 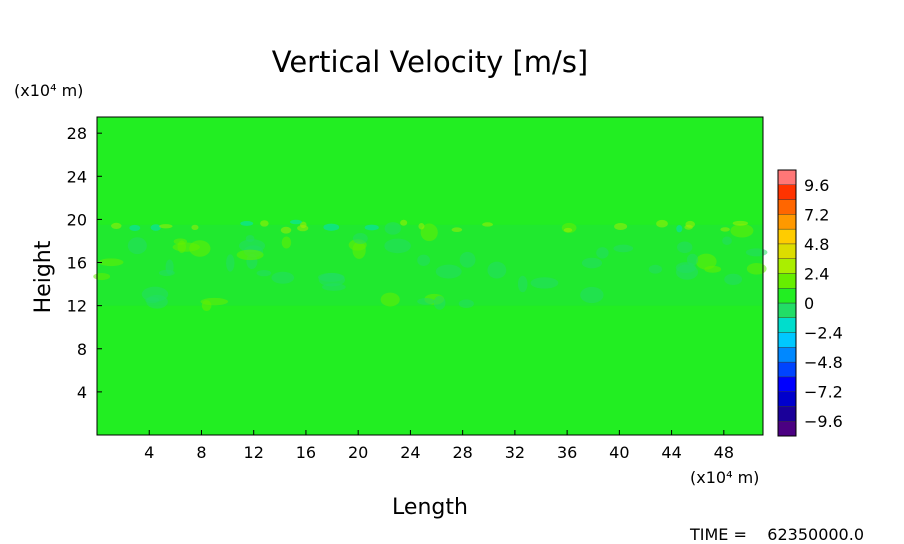 I want to click on y-axis-ticks: 4 8 12 16 20 24 28, so click(x=84, y=263).